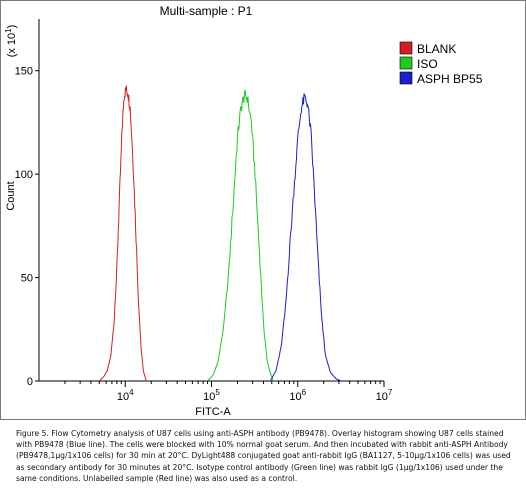  I want to click on y-tick-label: 50, so click(27, 279).